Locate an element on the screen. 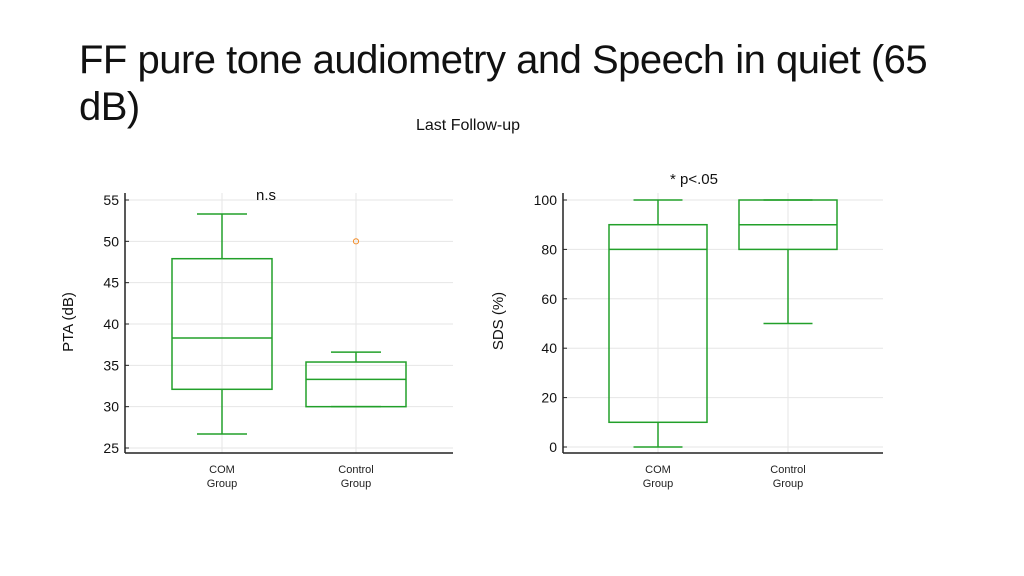  y-tick-label: 0 is located at coordinates (553, 447).